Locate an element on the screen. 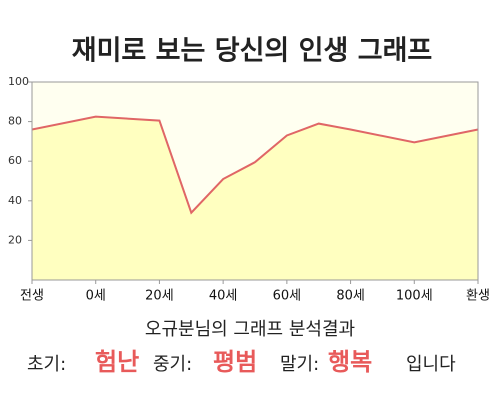 The image size is (500, 400). x-tick-label: 전생 is located at coordinates (32, 296).